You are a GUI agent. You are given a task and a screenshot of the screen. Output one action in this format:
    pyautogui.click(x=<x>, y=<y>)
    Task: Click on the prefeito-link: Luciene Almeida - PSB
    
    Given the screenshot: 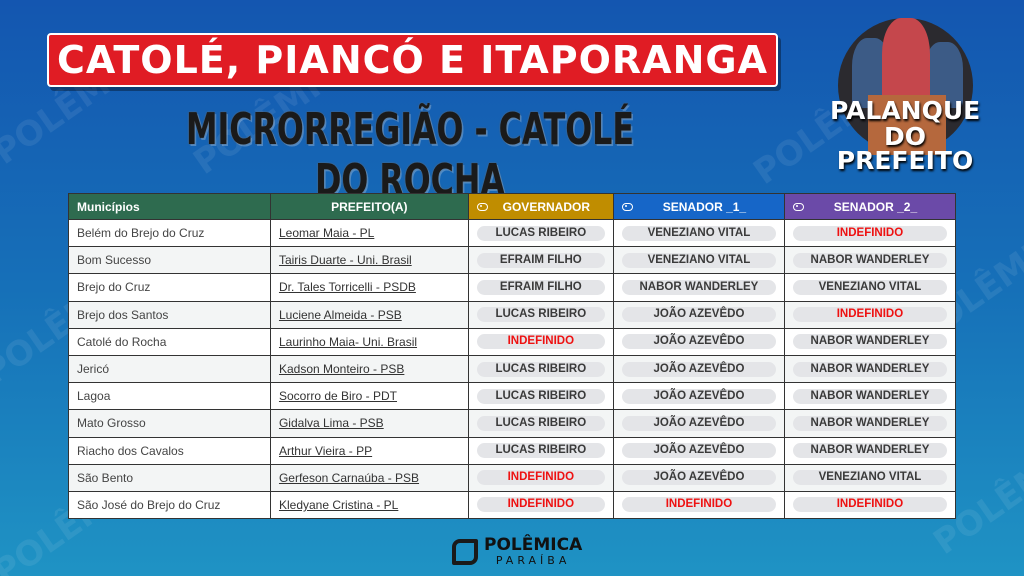 What is the action you would take?
    pyautogui.click(x=340, y=314)
    